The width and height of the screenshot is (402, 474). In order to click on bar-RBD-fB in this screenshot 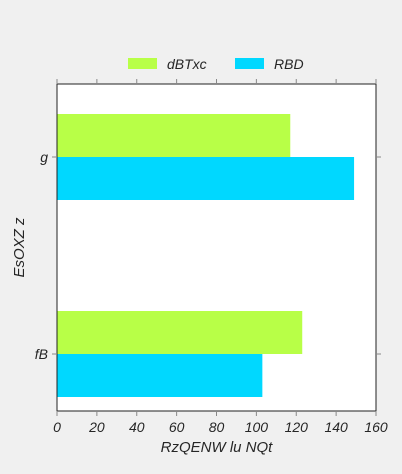, I will do `click(160, 375)`.